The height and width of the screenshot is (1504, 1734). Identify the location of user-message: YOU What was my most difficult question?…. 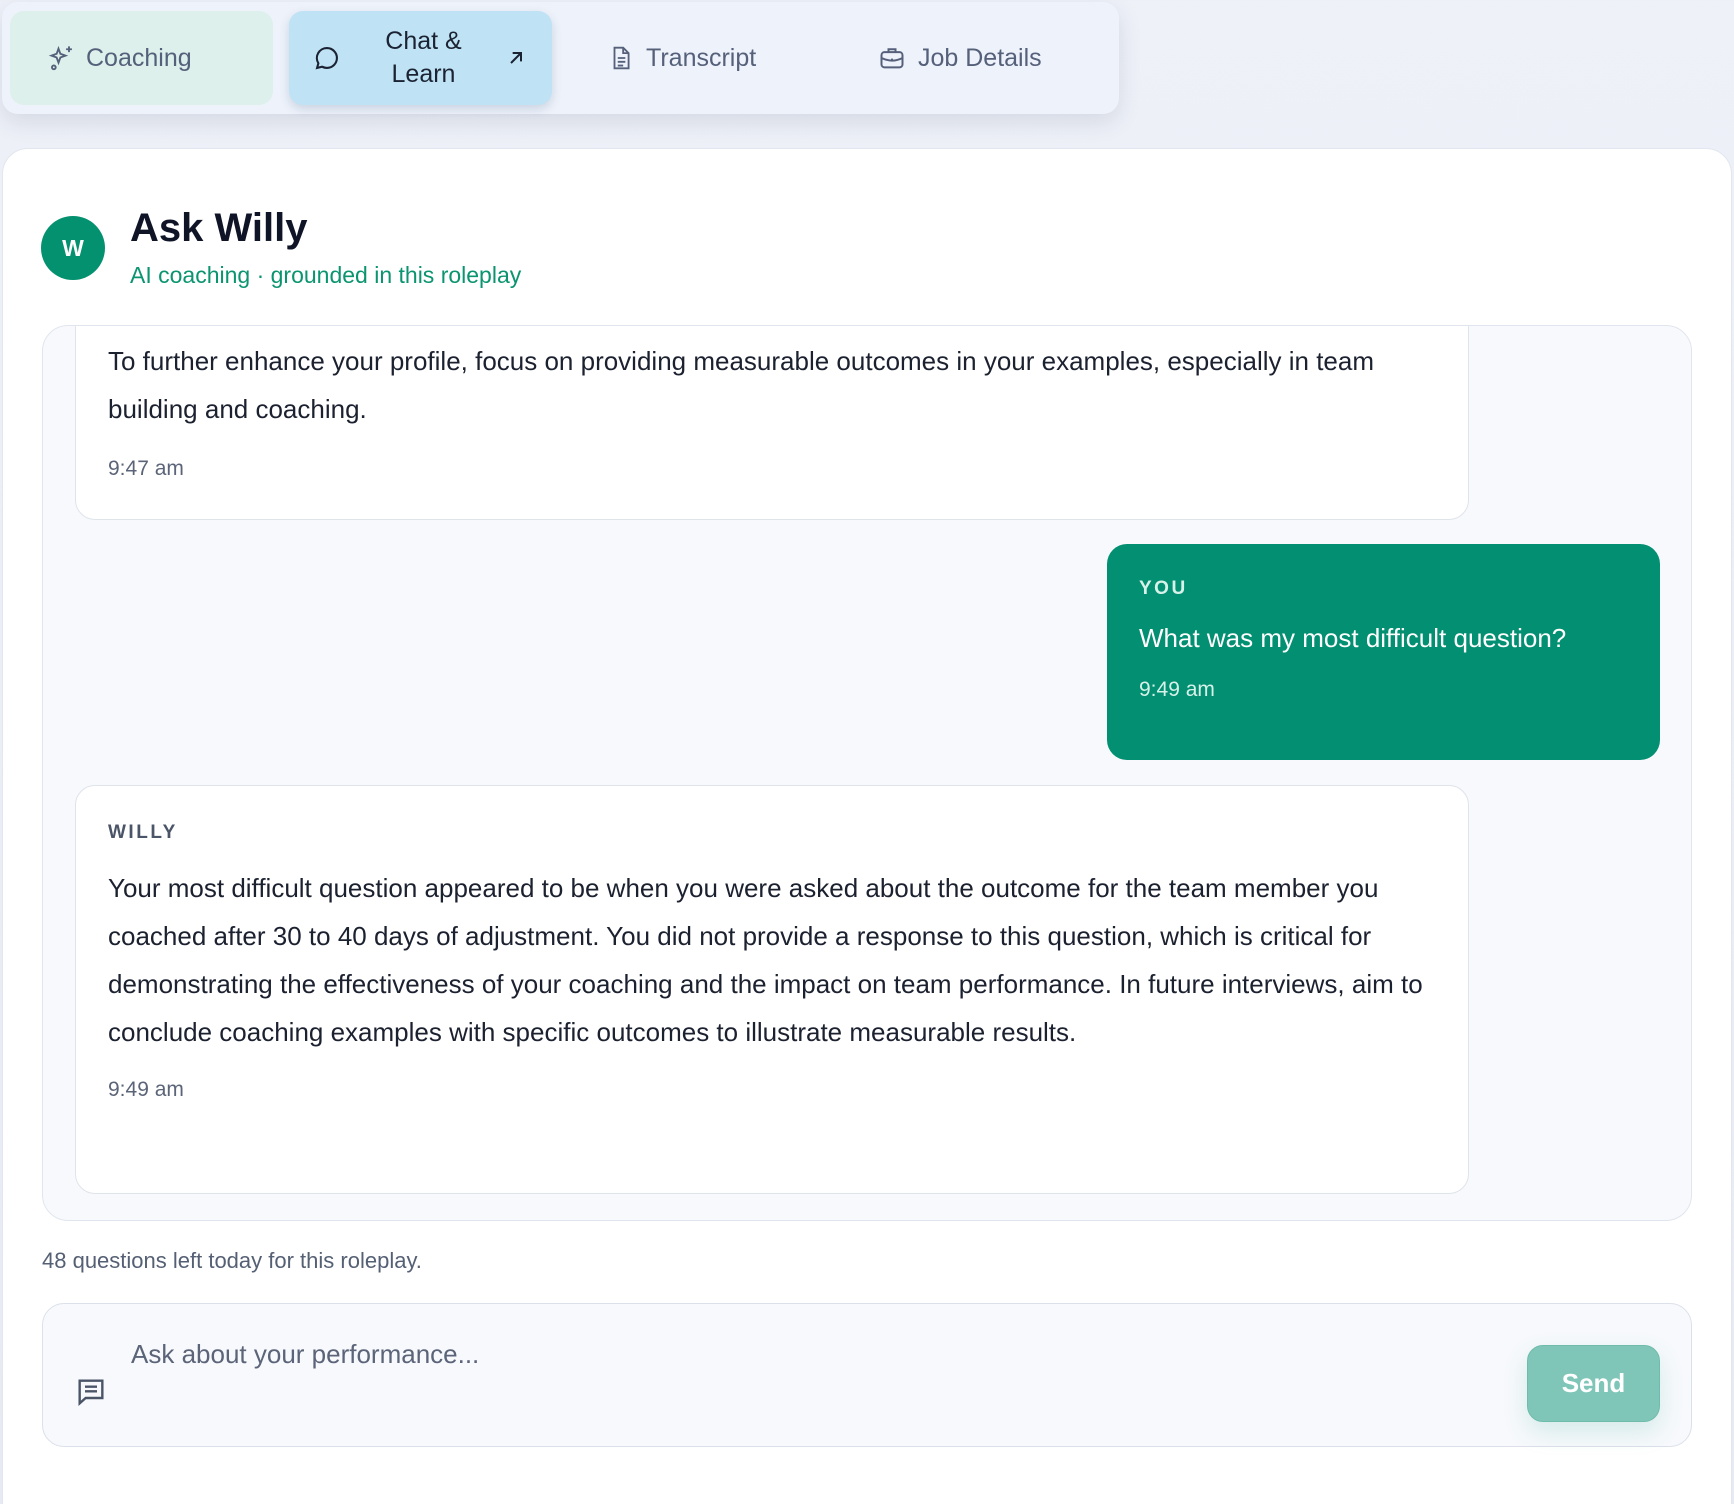
(1383, 652).